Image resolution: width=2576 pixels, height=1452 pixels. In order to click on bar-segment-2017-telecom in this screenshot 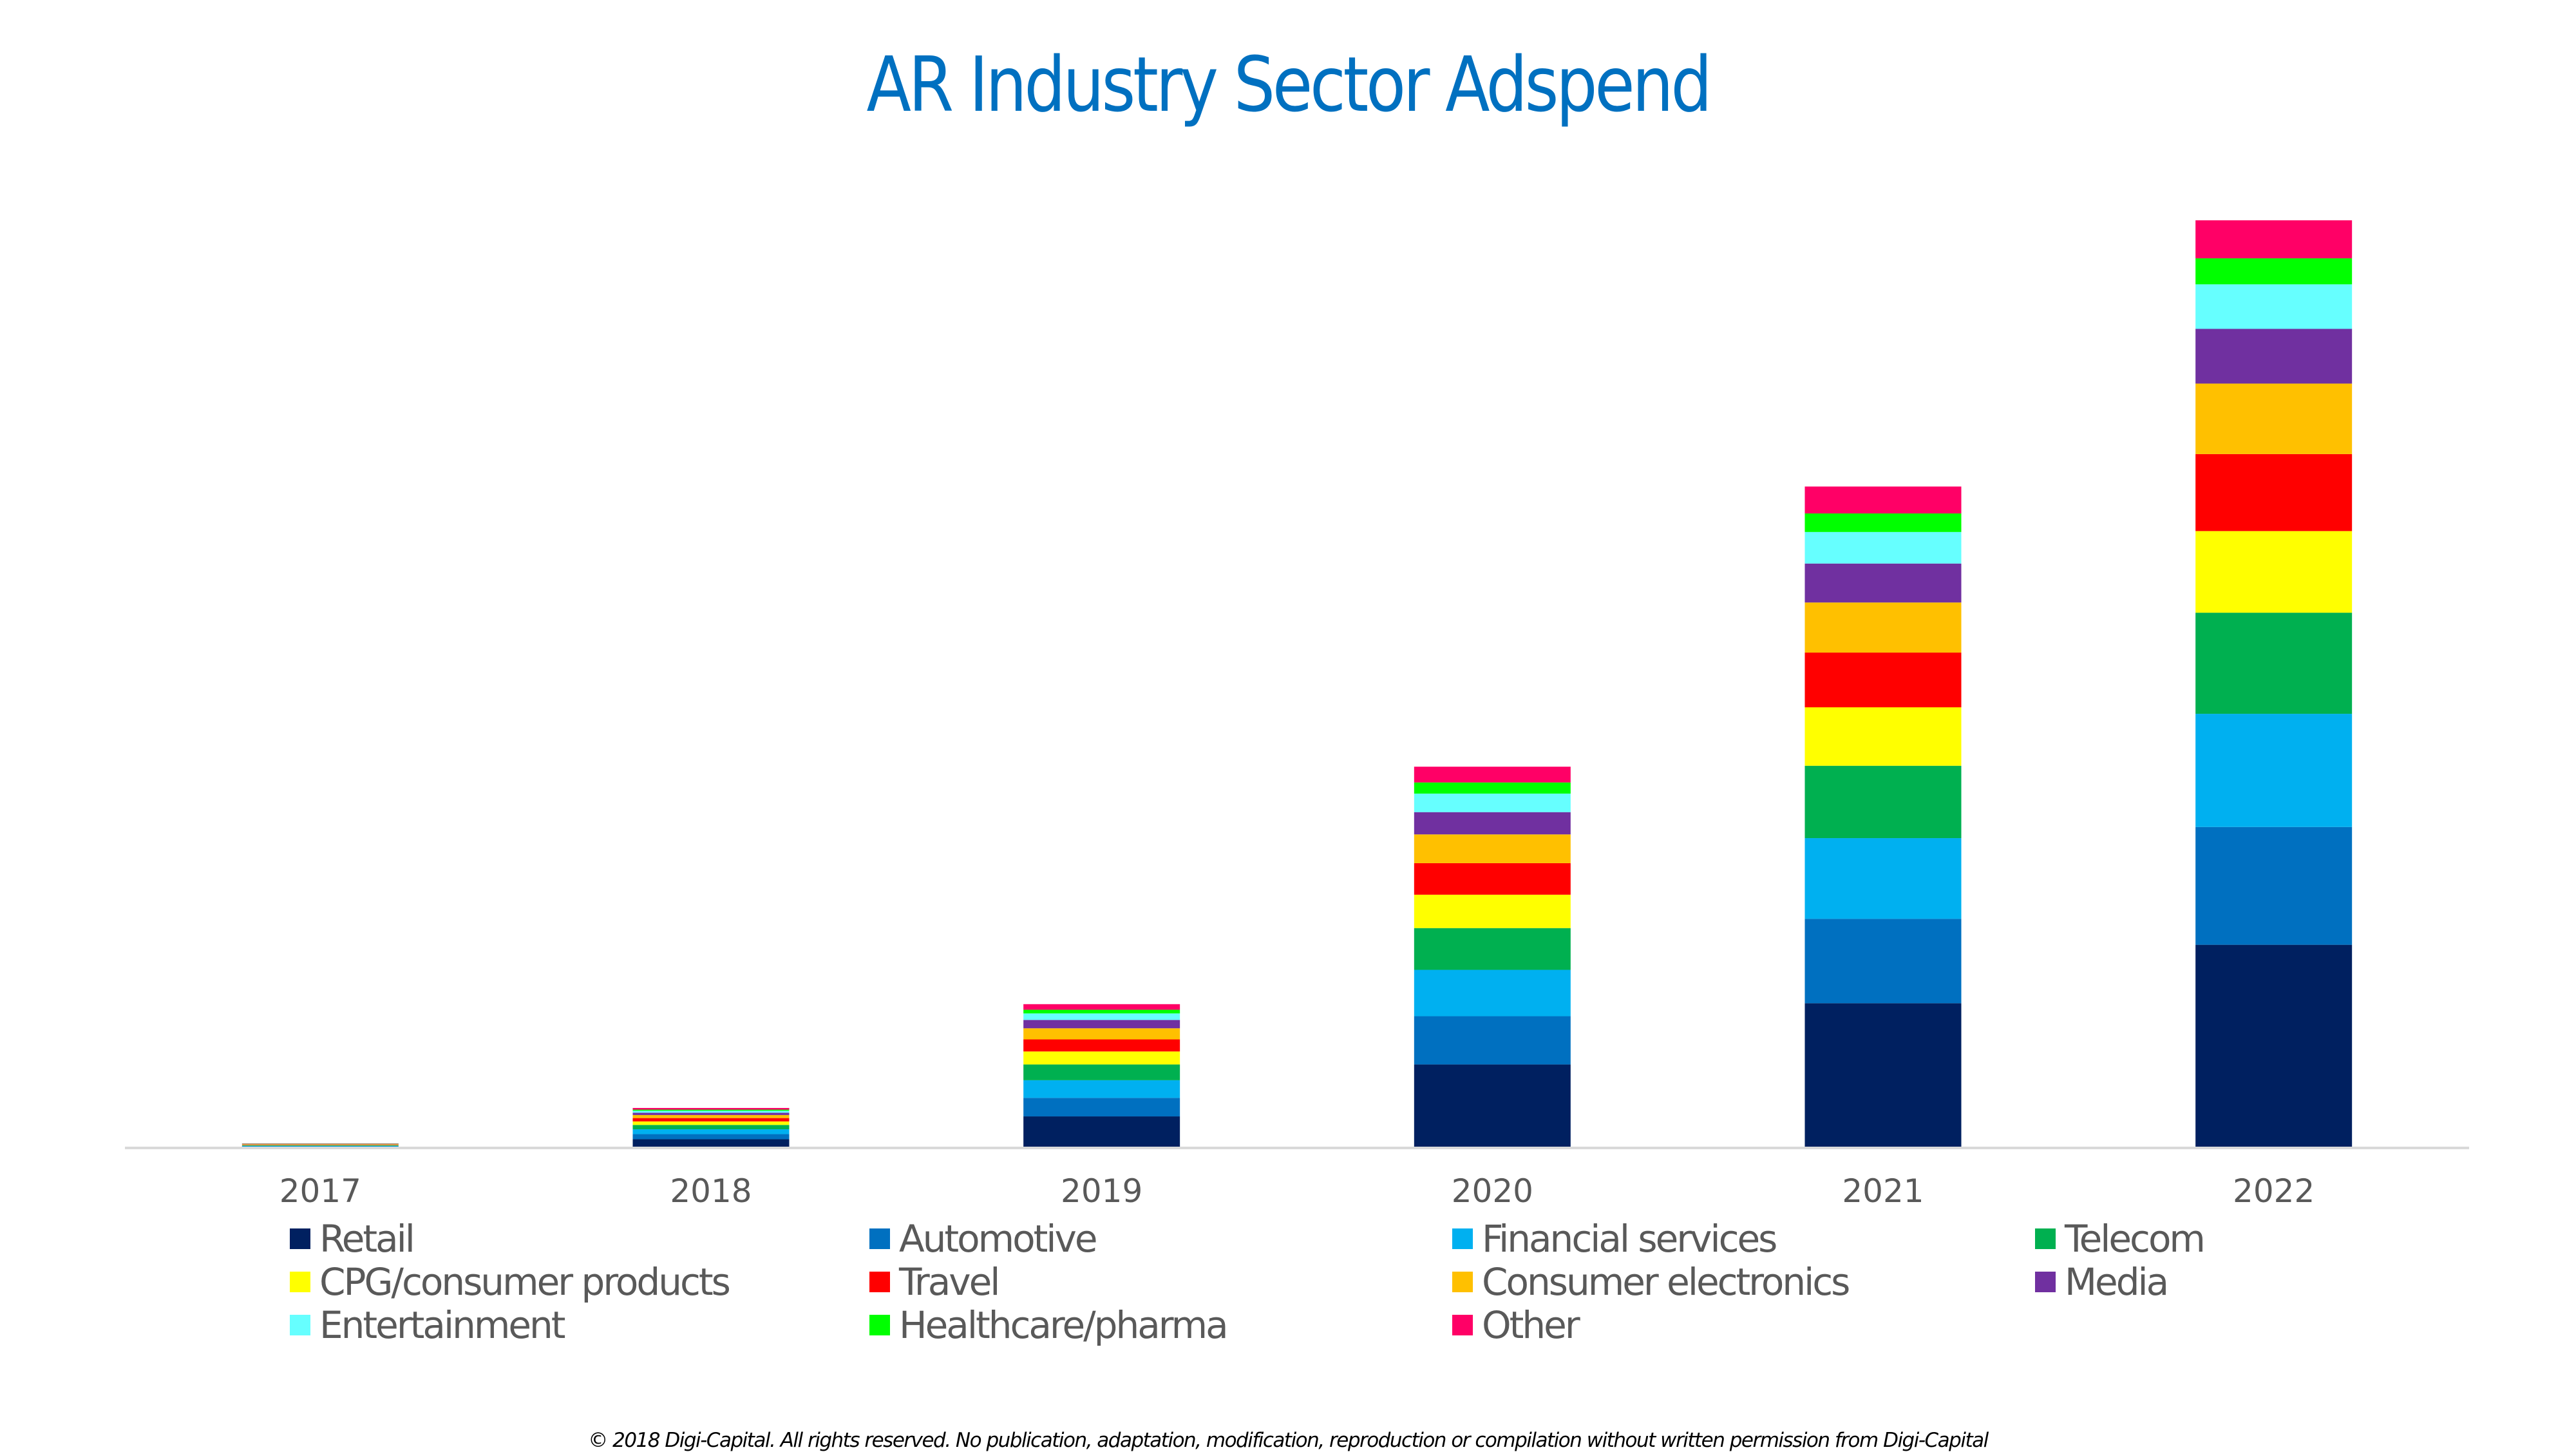, I will do `click(320, 1145)`.